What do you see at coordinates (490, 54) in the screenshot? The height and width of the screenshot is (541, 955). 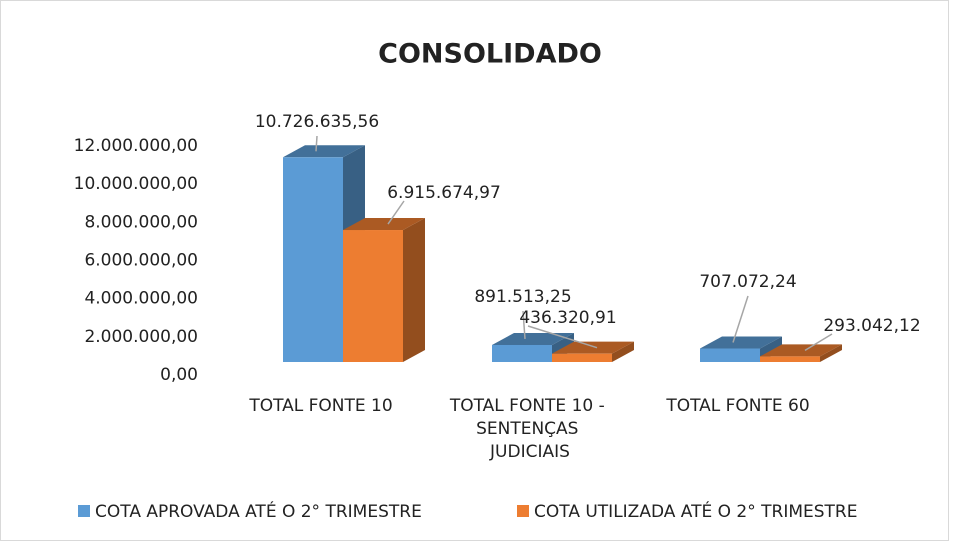 I see `chart-title: CONSOLIDADO` at bounding box center [490, 54].